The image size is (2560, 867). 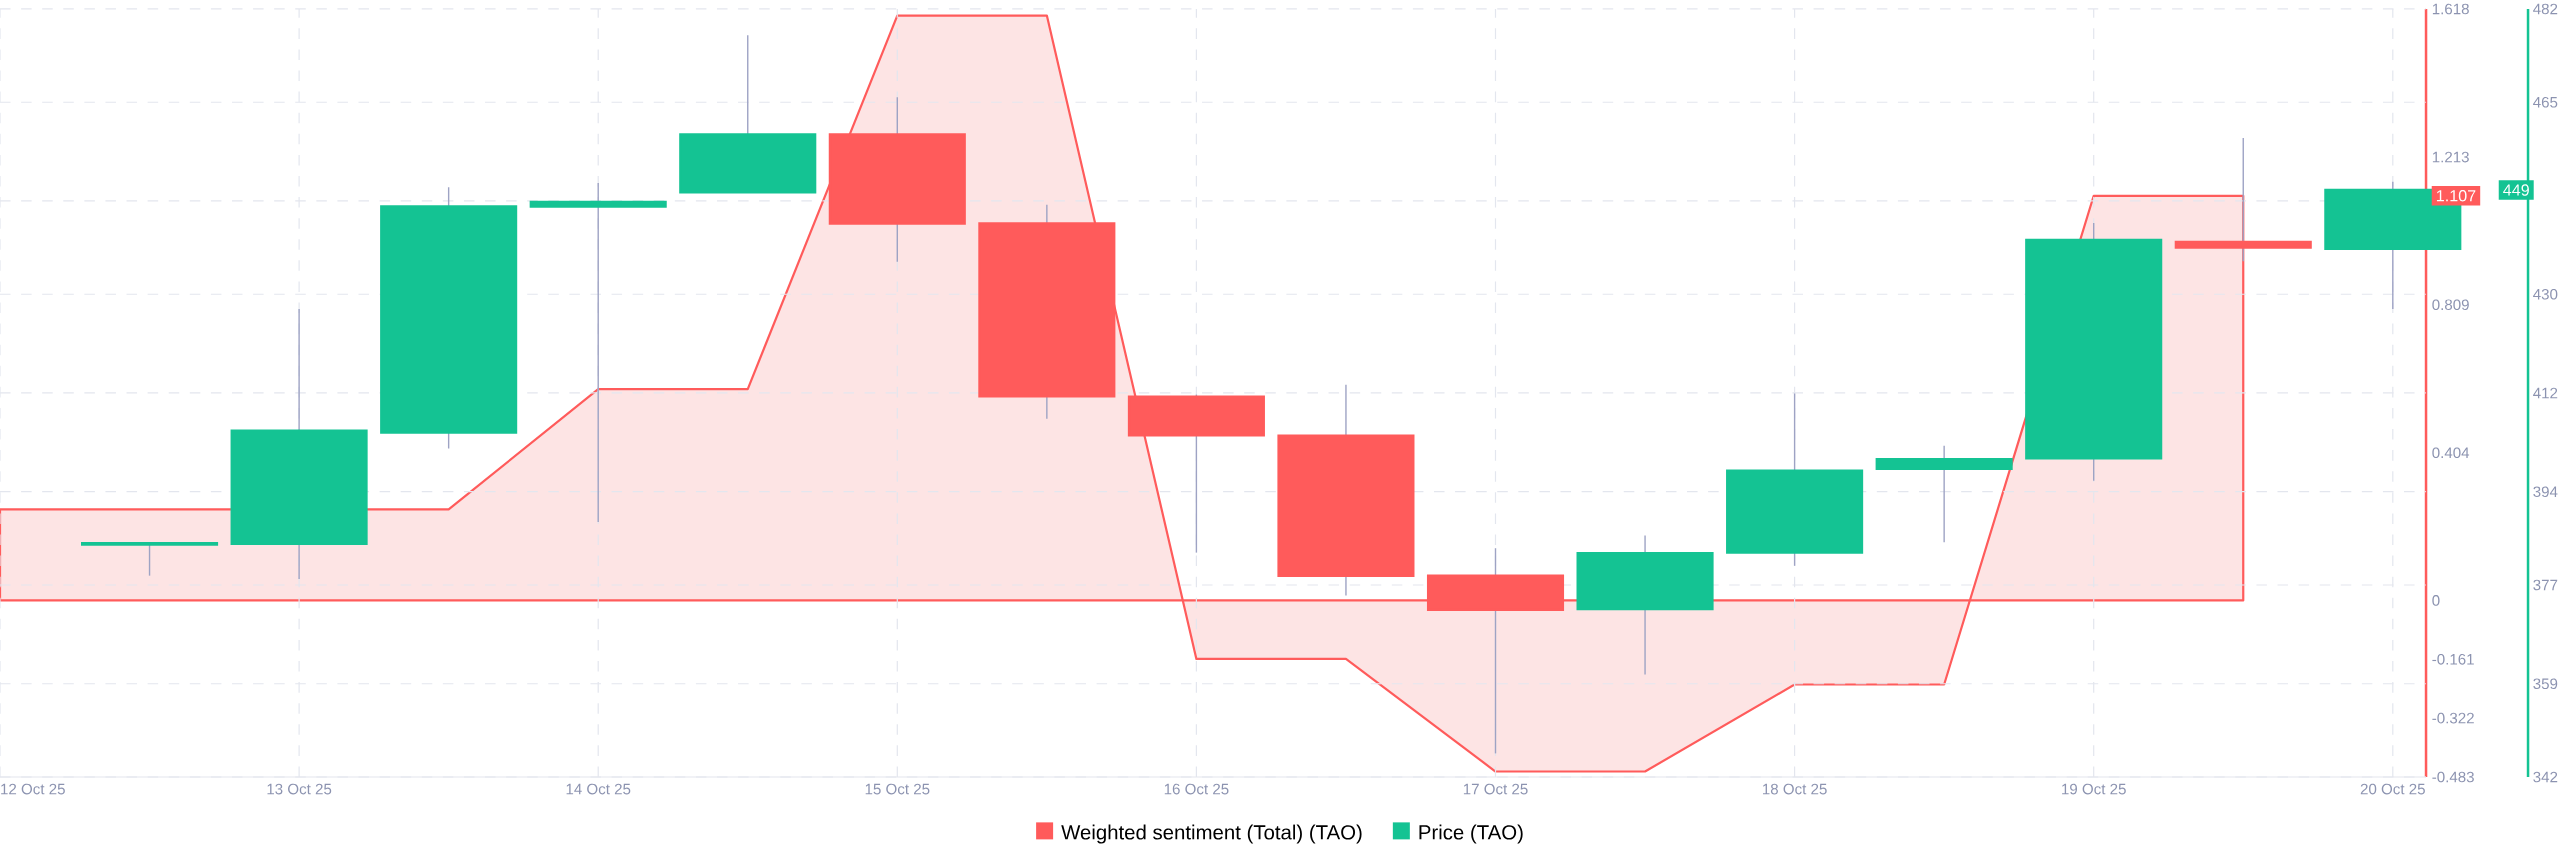 I want to click on y2-tick-label: 0, so click(x=2436, y=600).